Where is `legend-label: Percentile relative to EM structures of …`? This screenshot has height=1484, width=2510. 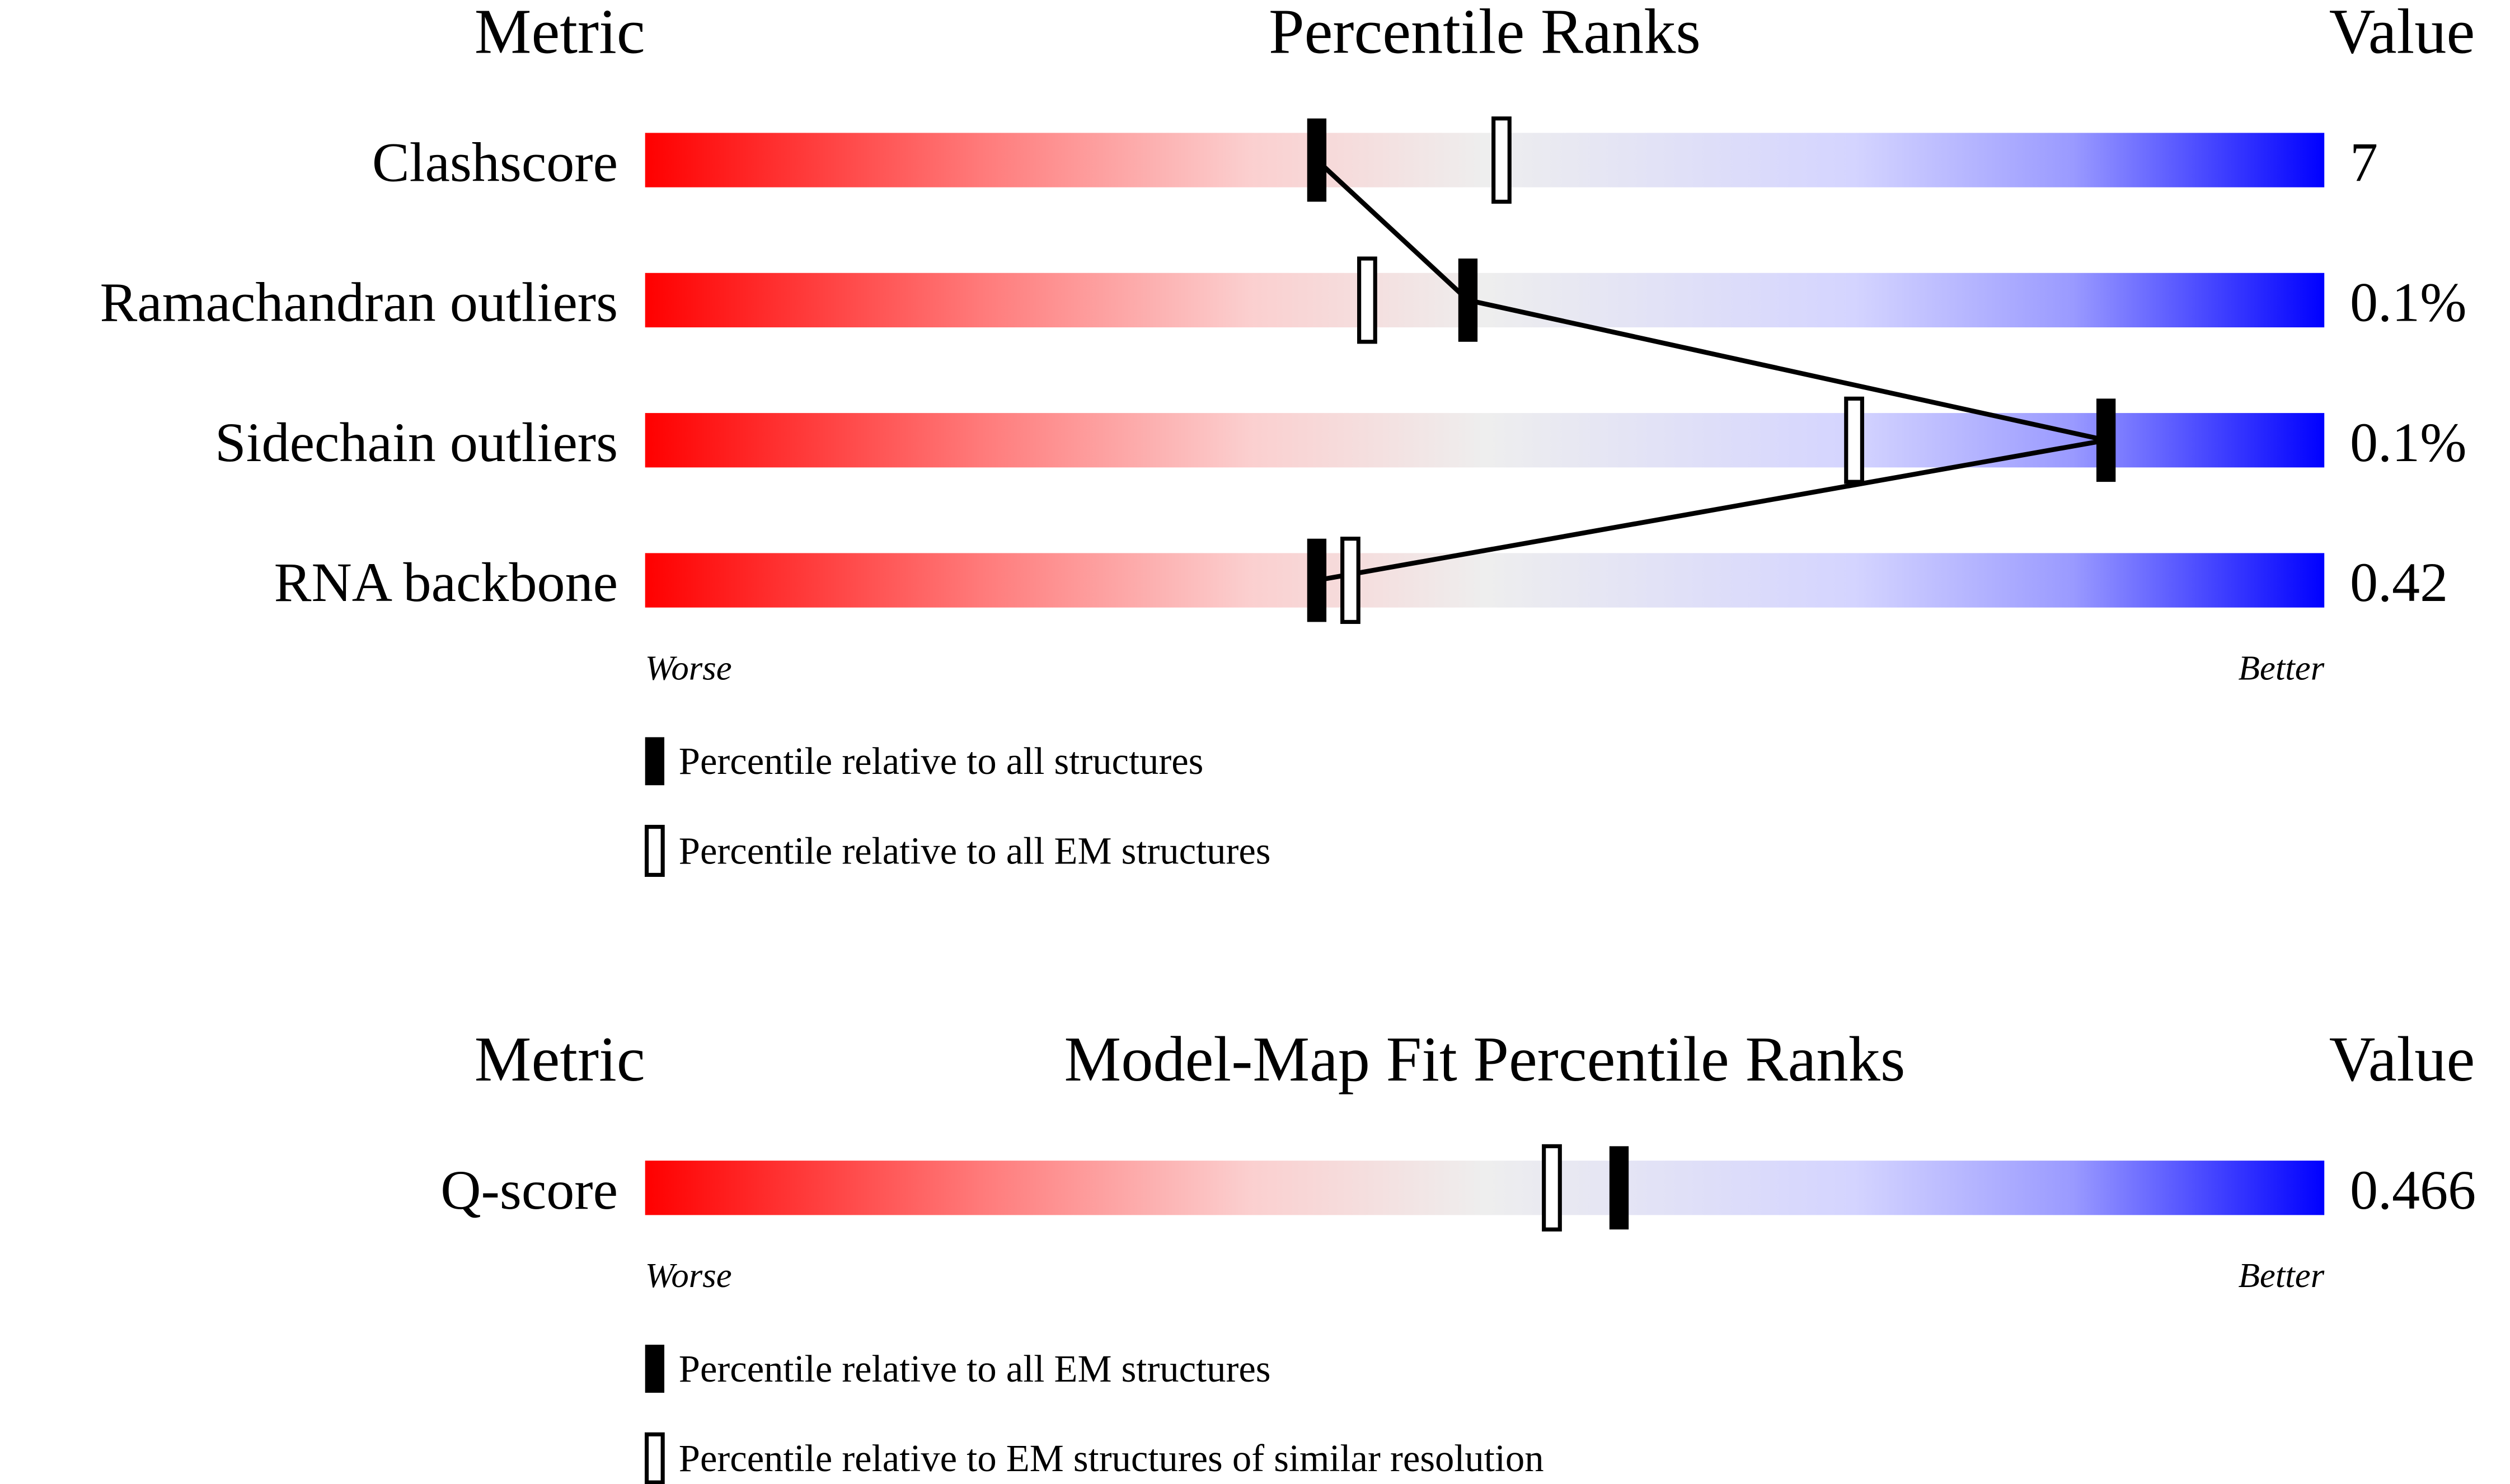 legend-label: Percentile relative to EM structures of … is located at coordinates (1111, 1458).